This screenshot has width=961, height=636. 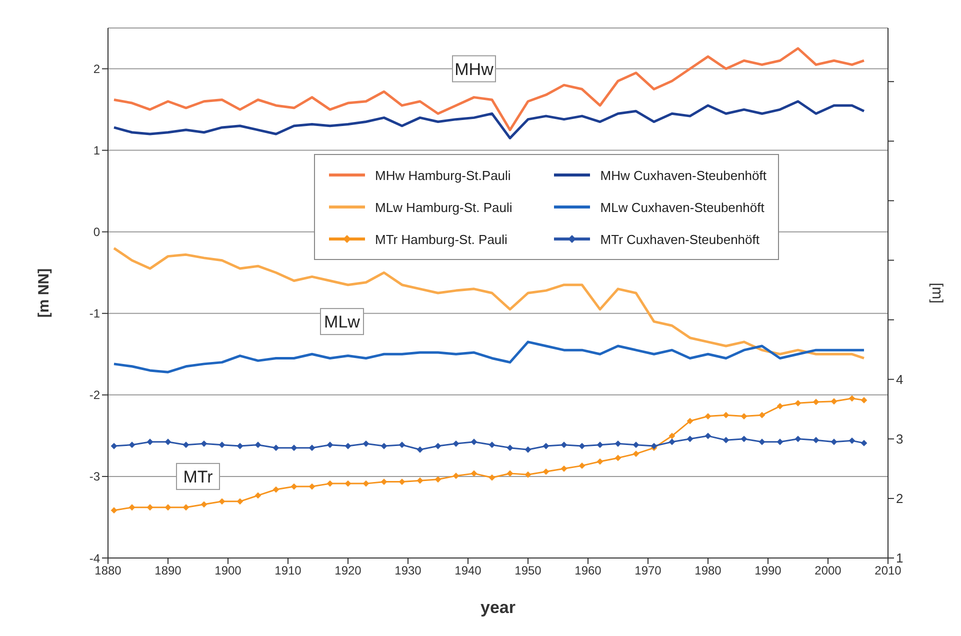 I want to click on y-tick-label: -1, so click(x=94, y=313).